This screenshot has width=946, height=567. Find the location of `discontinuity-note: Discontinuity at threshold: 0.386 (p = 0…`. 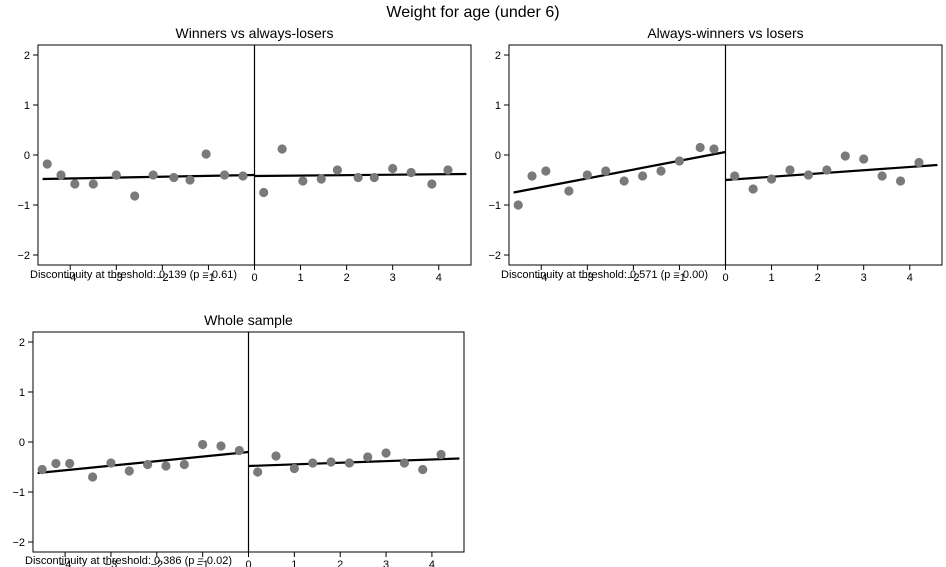

discontinuity-note: Discontinuity at threshold: 0.386 (p = 0… is located at coordinates (128, 561).